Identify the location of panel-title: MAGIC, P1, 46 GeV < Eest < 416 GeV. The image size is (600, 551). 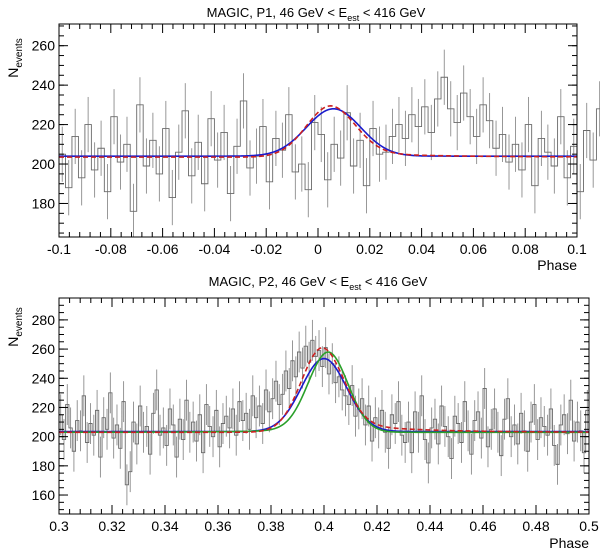
(316, 14).